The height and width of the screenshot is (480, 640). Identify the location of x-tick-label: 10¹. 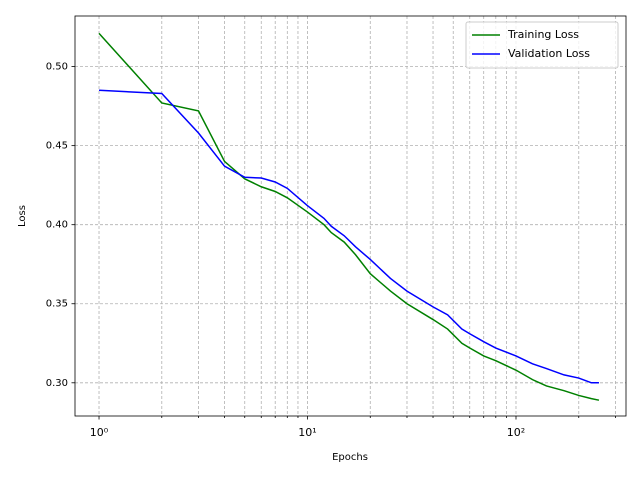
(307, 432).